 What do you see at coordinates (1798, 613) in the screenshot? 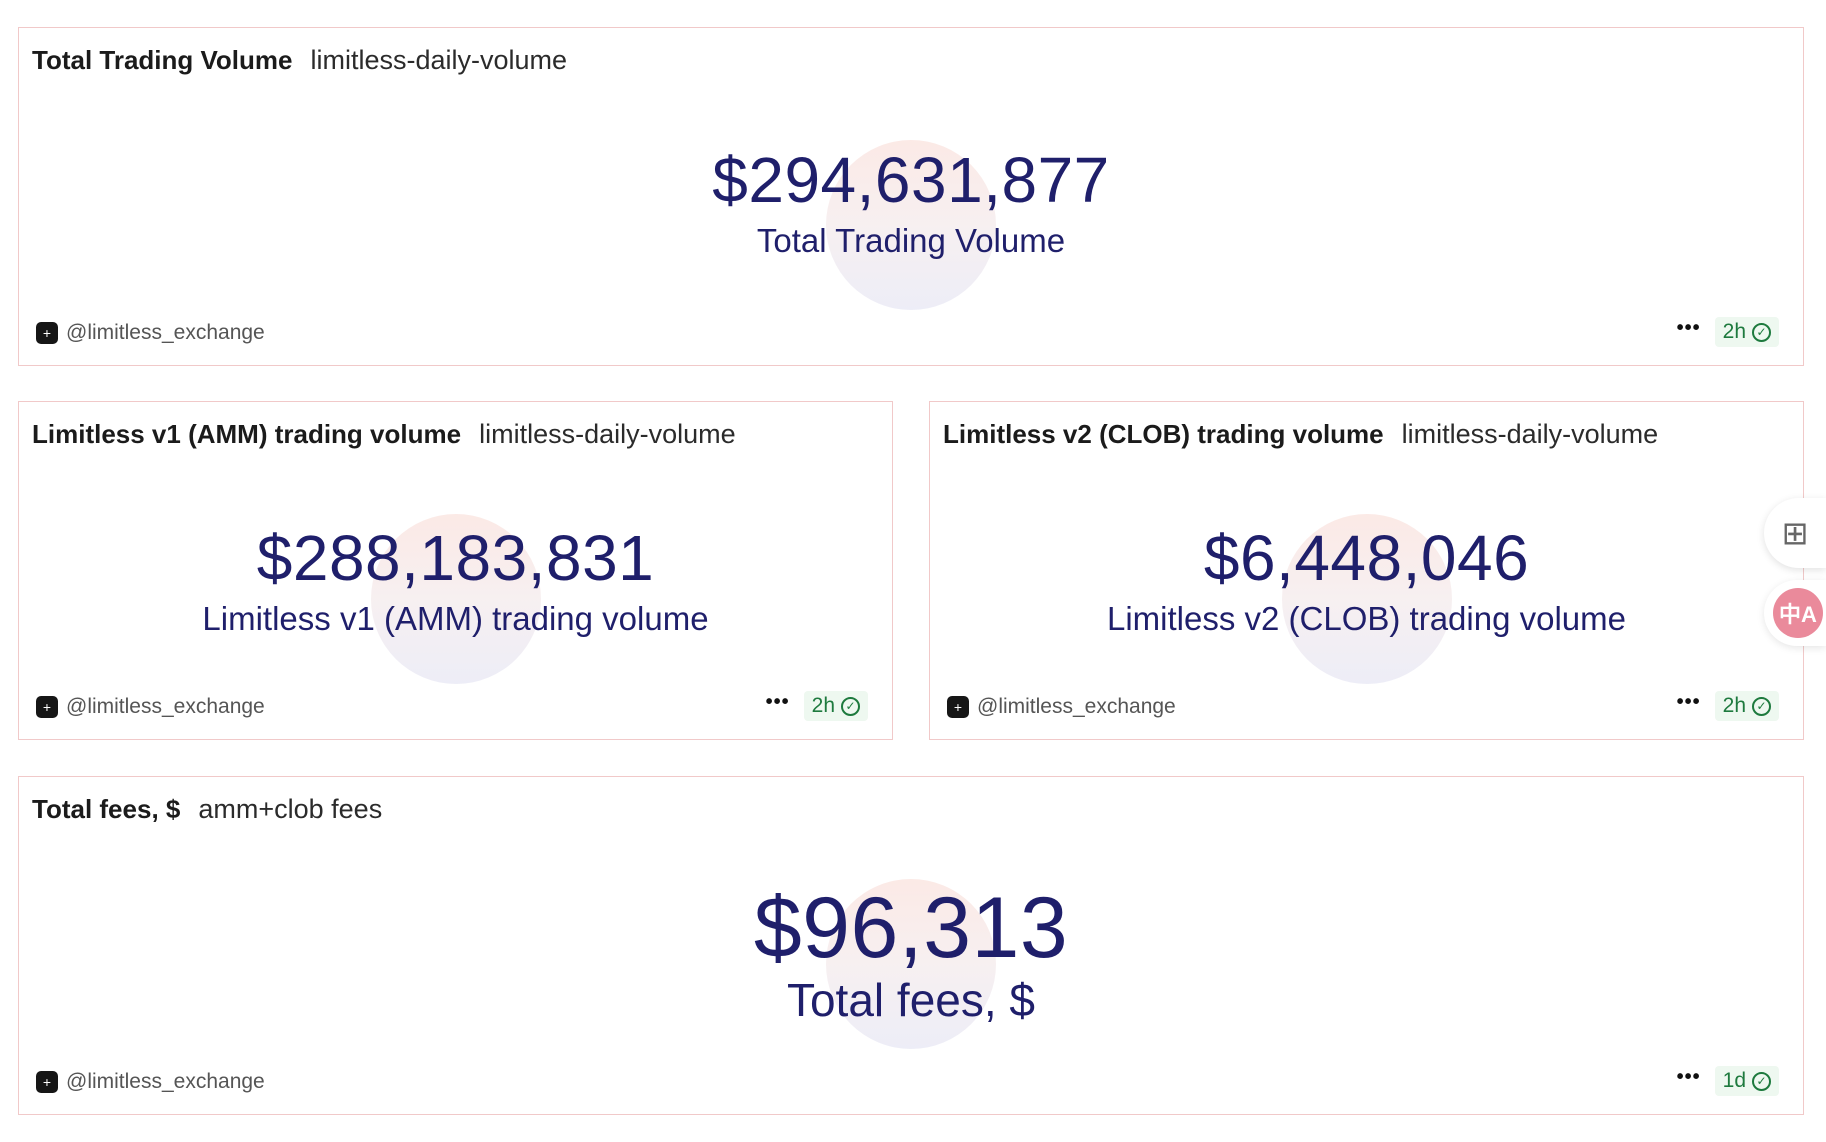
I see `translate-icon: 中A` at bounding box center [1798, 613].